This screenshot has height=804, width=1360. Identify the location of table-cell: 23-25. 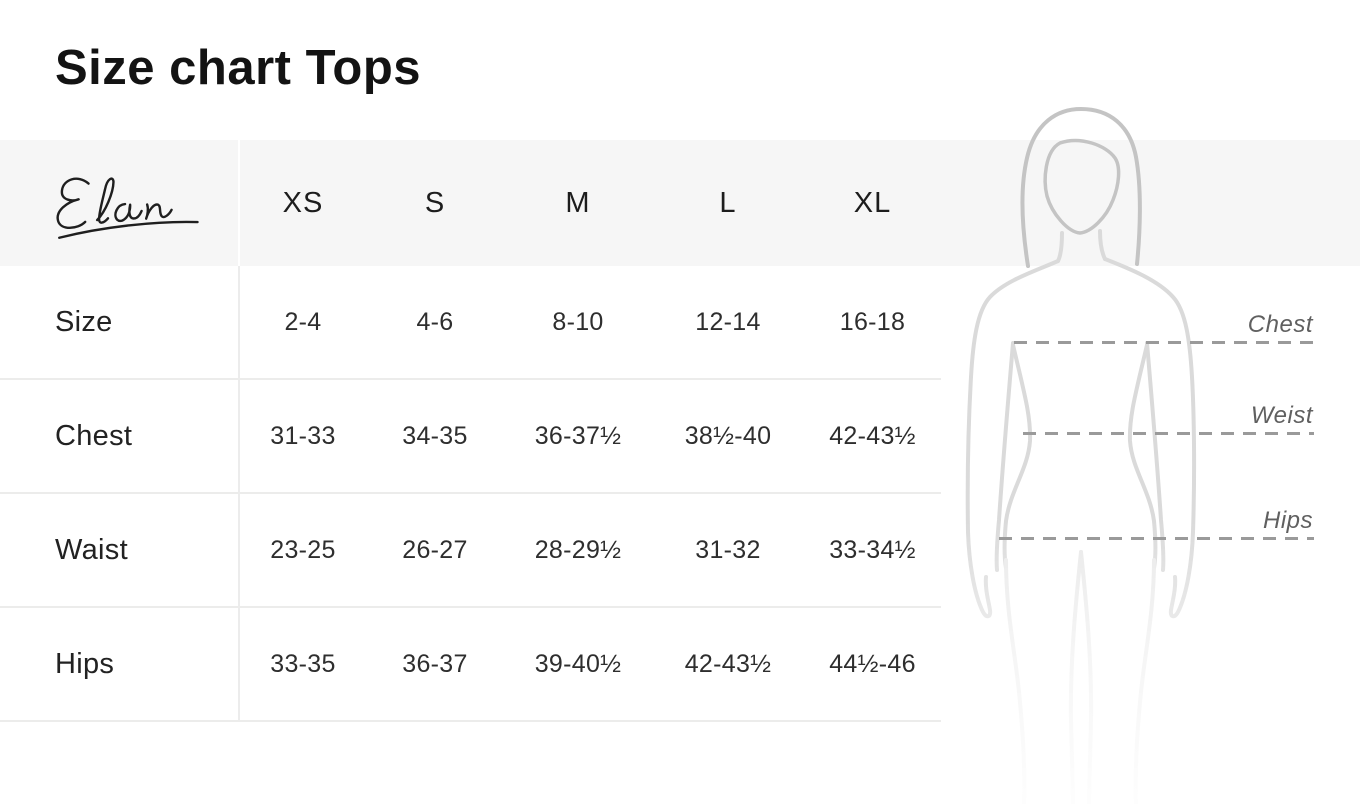
(303, 551).